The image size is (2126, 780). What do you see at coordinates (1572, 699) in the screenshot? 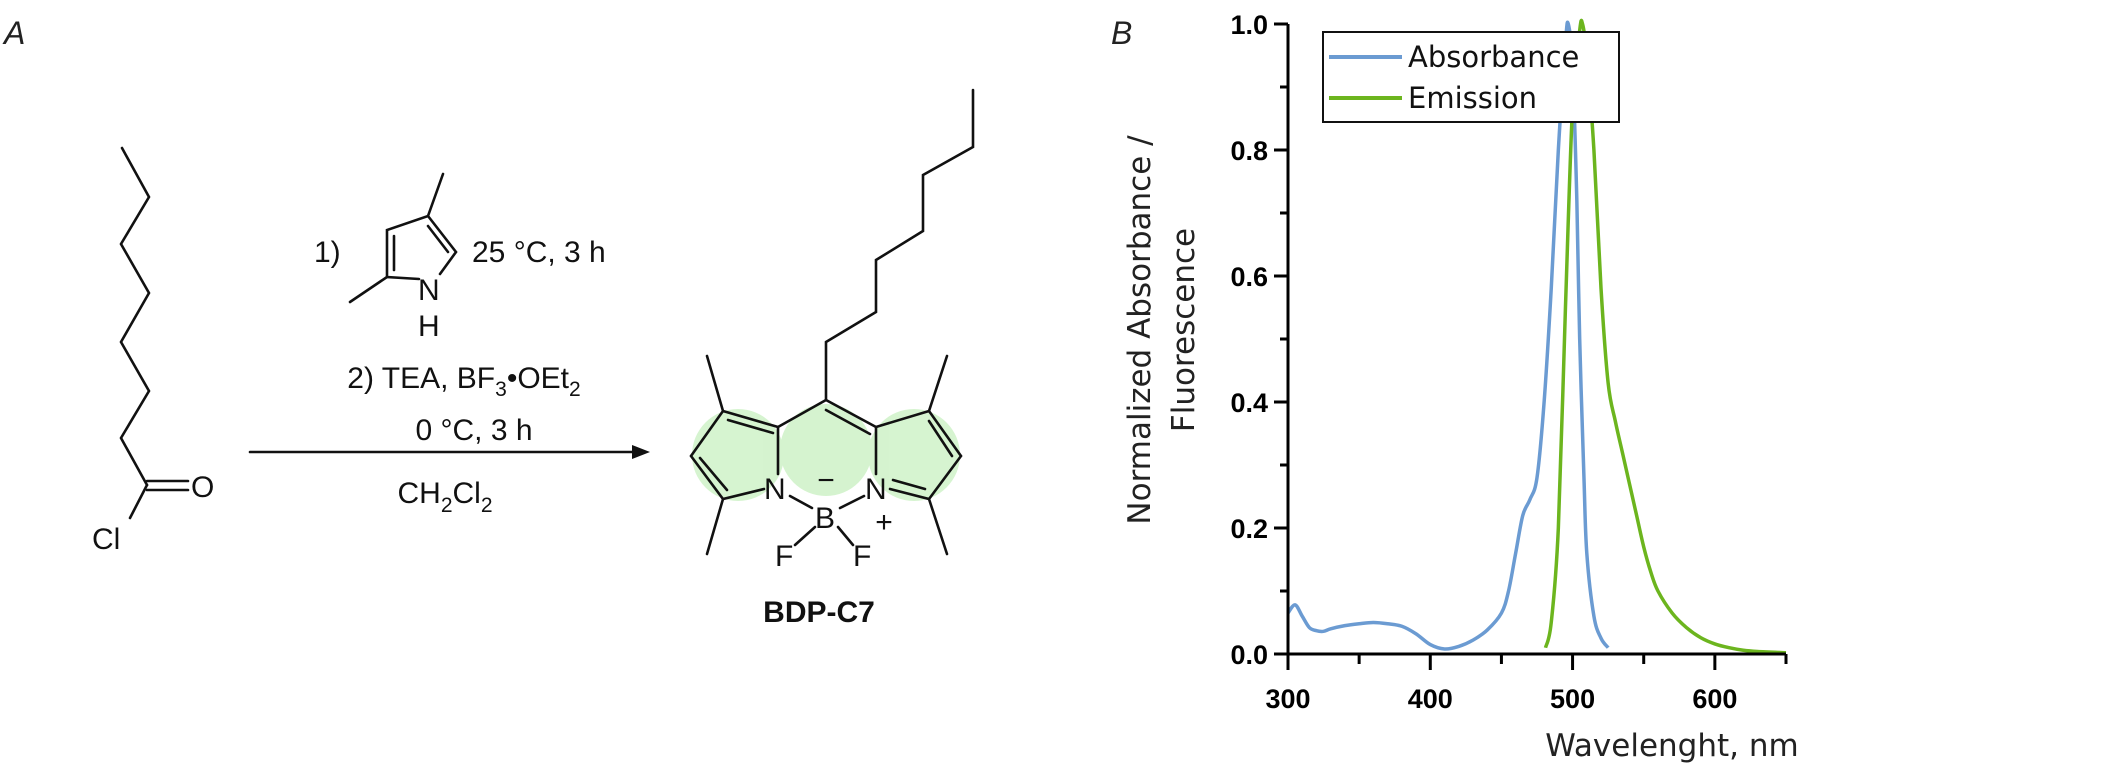
I see `x-tick-label: 500` at bounding box center [1572, 699].